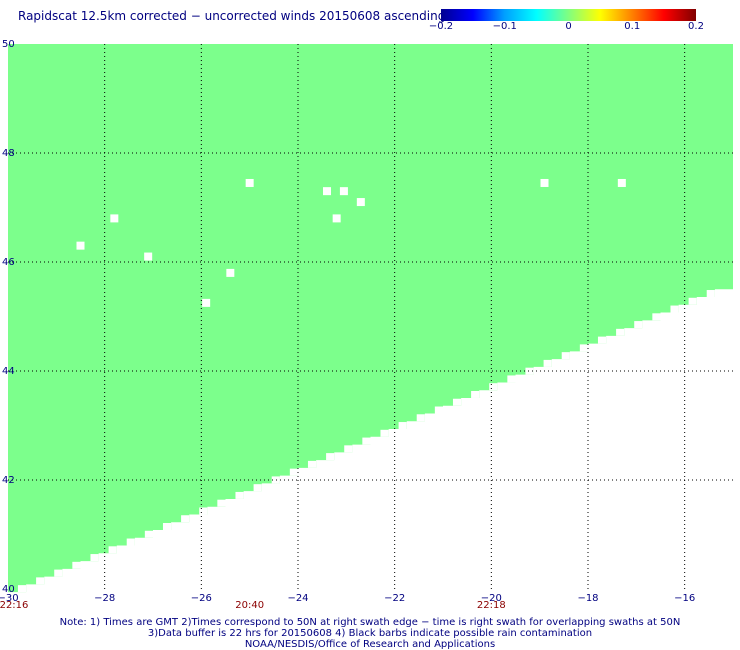 Image resolution: width=740 pixels, height=650 pixels. Describe the element at coordinates (491, 598) in the screenshot. I see `x-tick-label: −20` at that location.